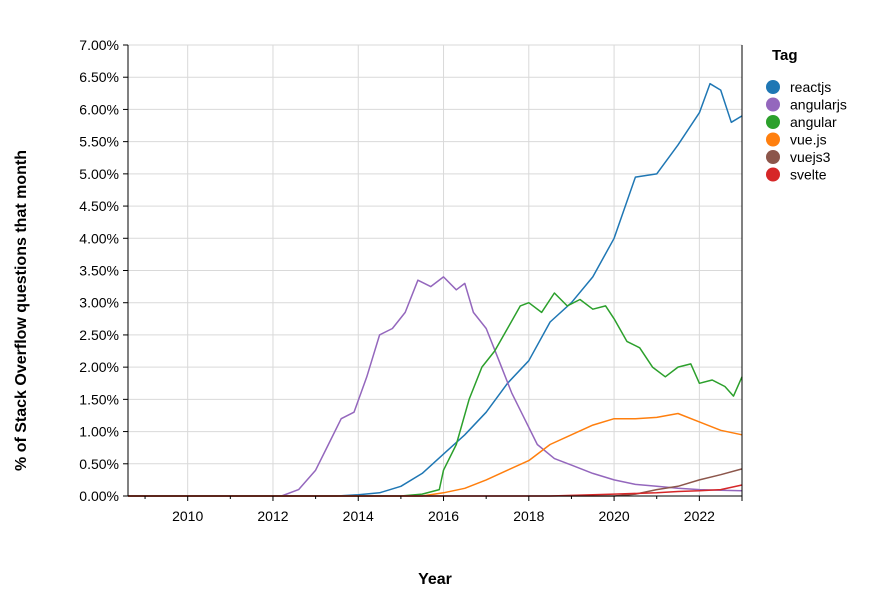 The image size is (874, 592). Describe the element at coordinates (99, 271) in the screenshot. I see `y-tick-label: 3.50%` at that location.